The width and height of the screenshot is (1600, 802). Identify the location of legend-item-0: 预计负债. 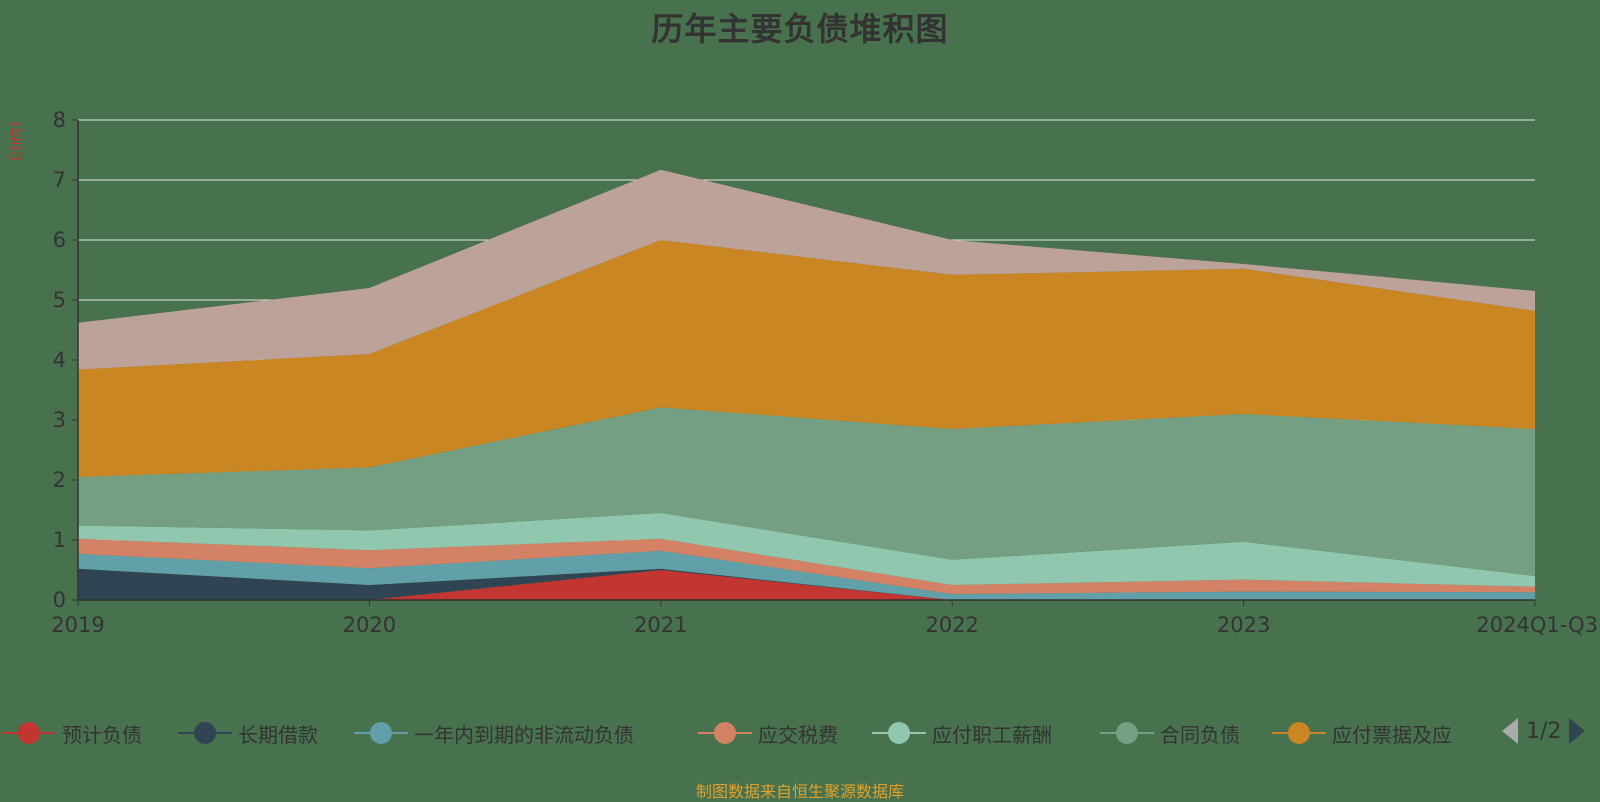
(71, 733).